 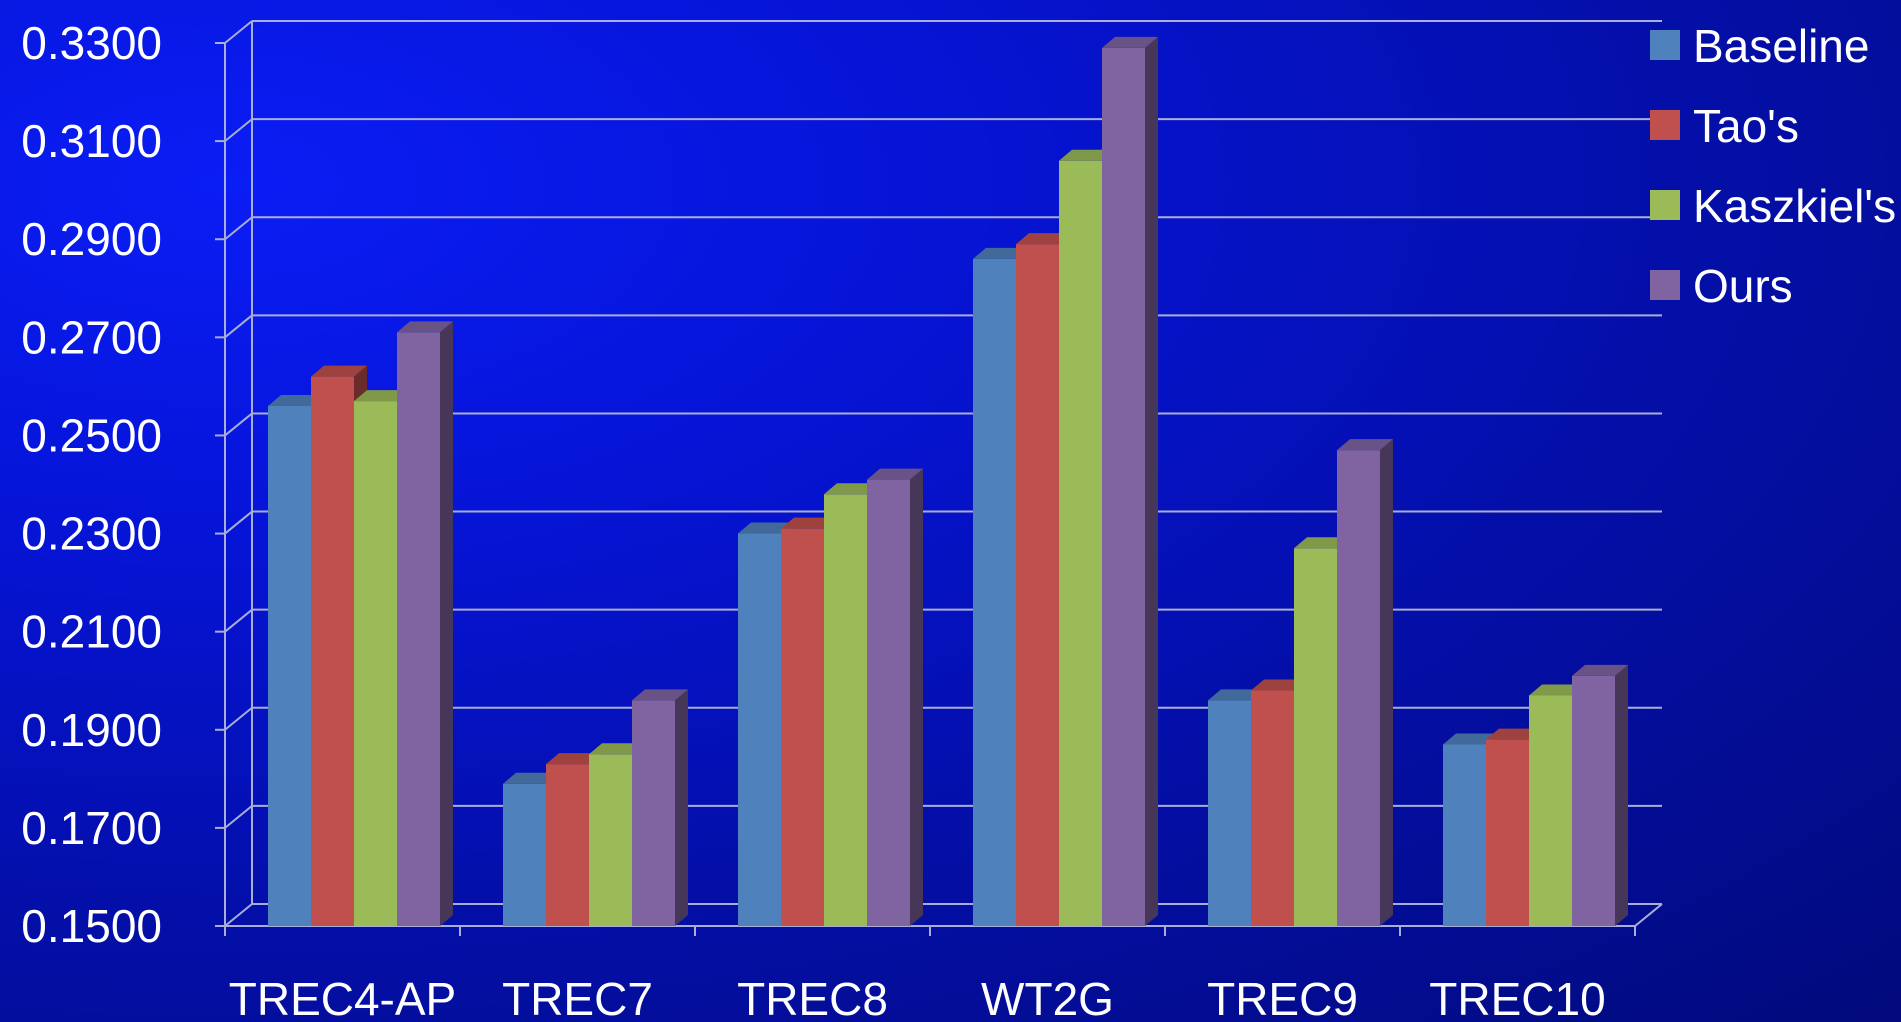 What do you see at coordinates (1648, 915) in the screenshot?
I see `floor-edge` at bounding box center [1648, 915].